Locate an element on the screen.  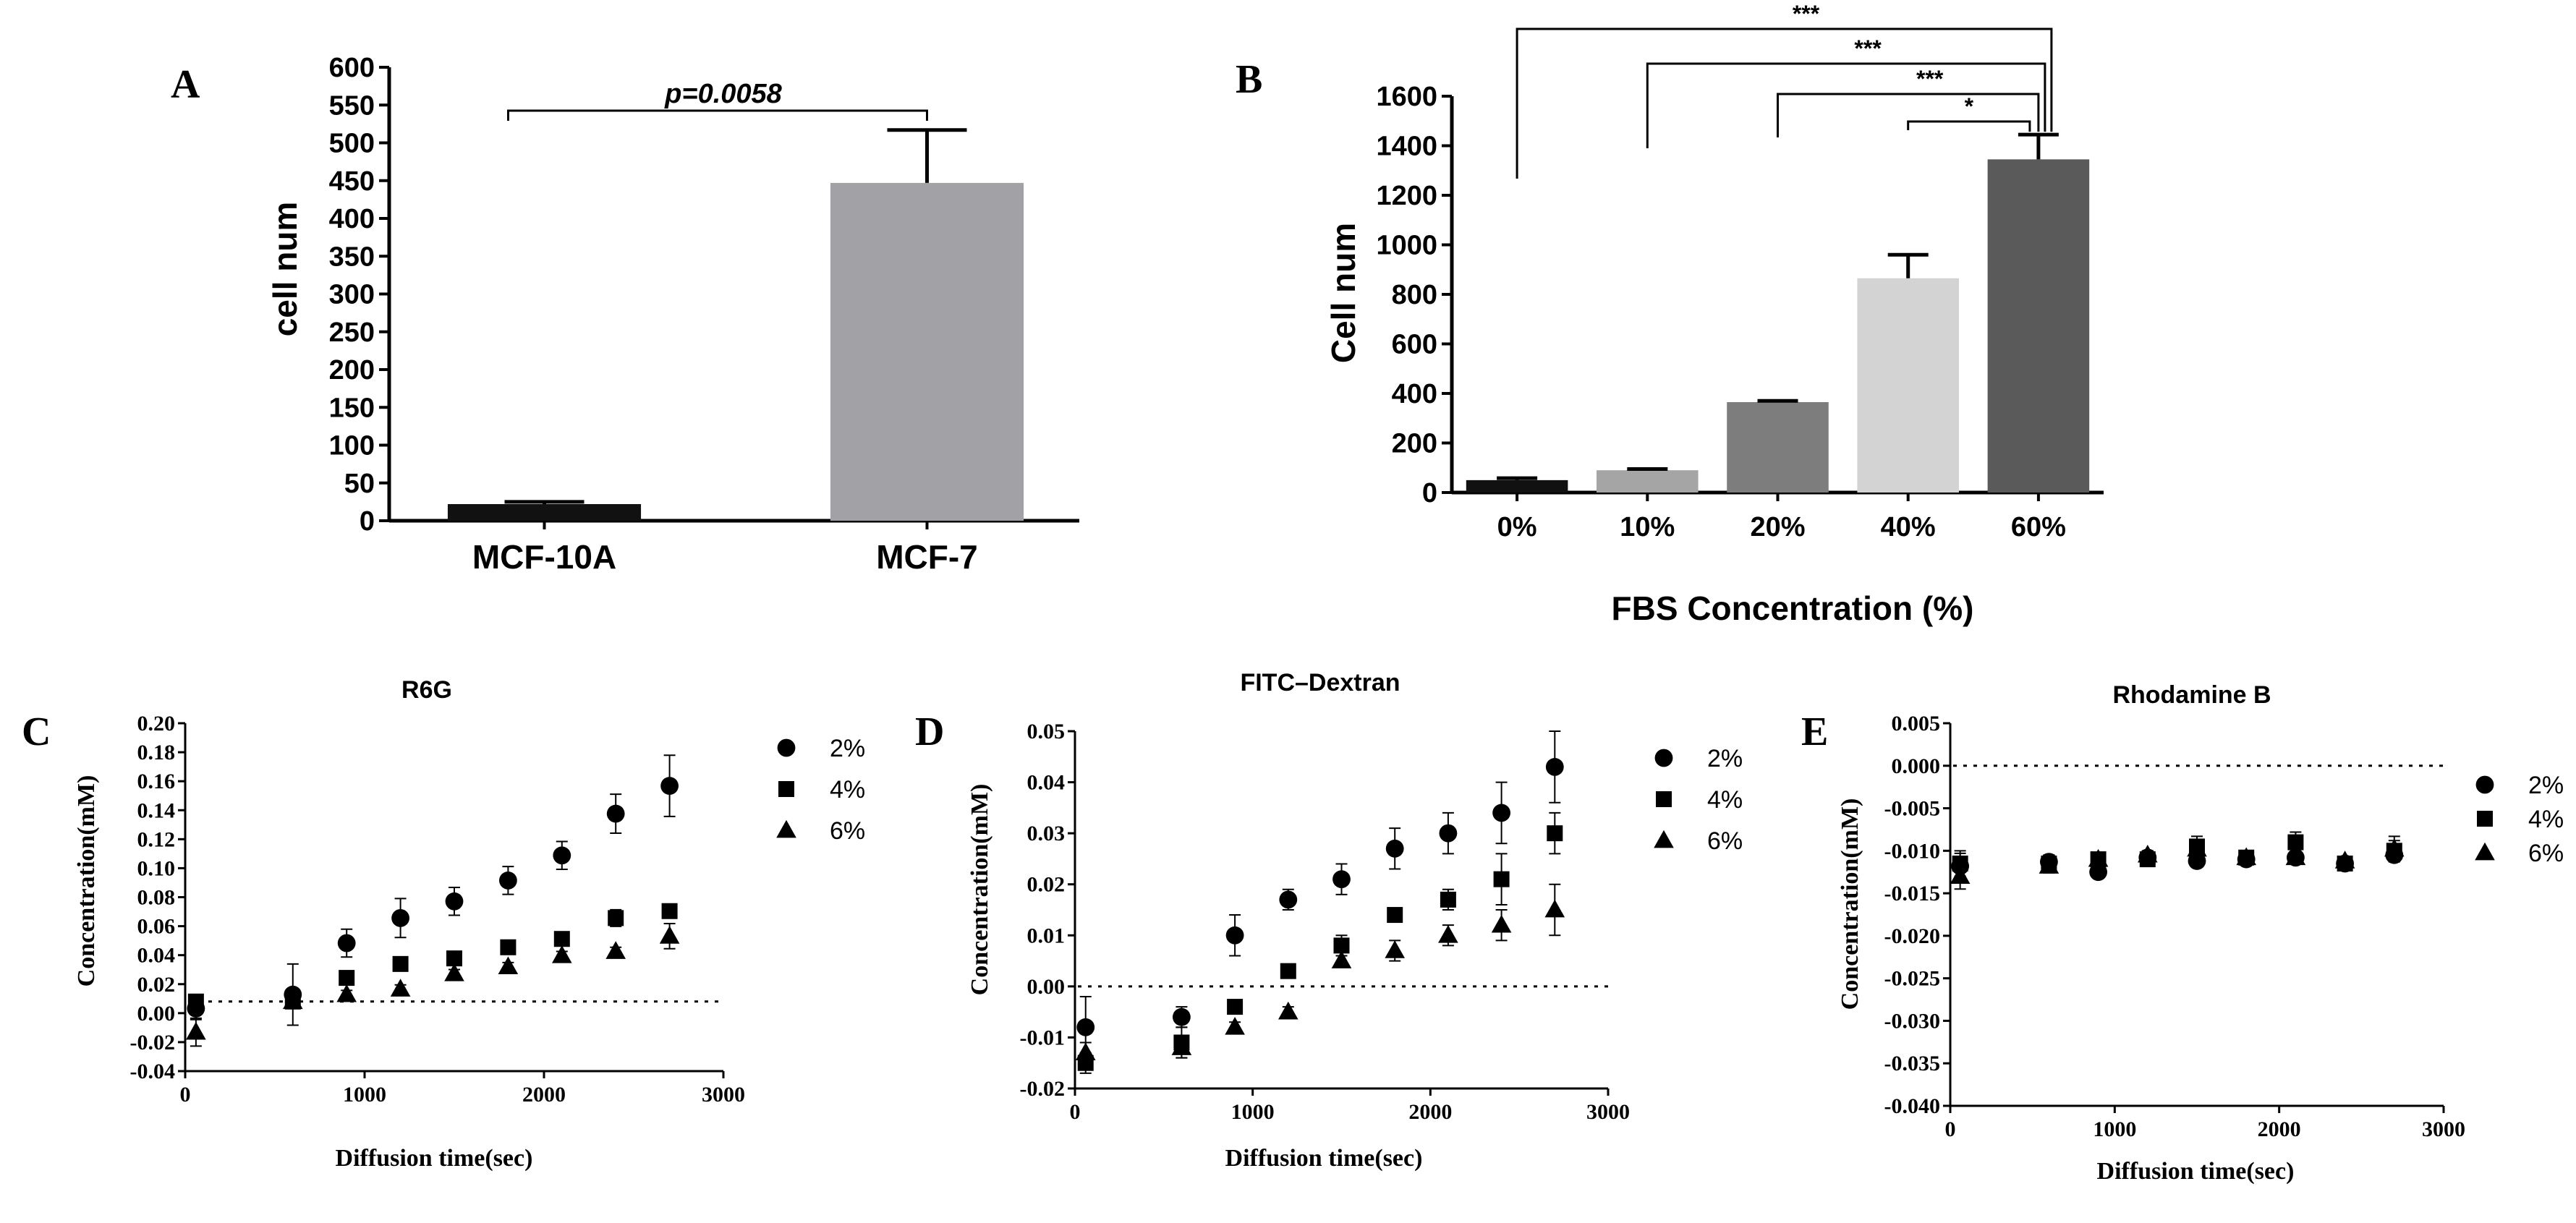
panel-e-ytick-label: -0.010 is located at coordinates (1912, 851).